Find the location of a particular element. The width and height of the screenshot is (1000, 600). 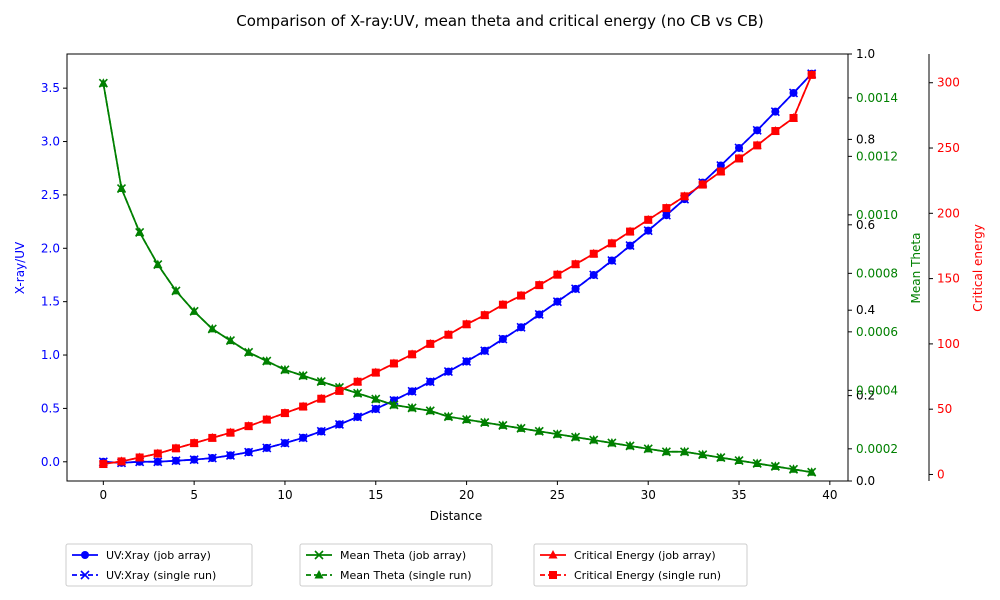

y-left-tick-label: 0.0 is located at coordinates (50, 462).